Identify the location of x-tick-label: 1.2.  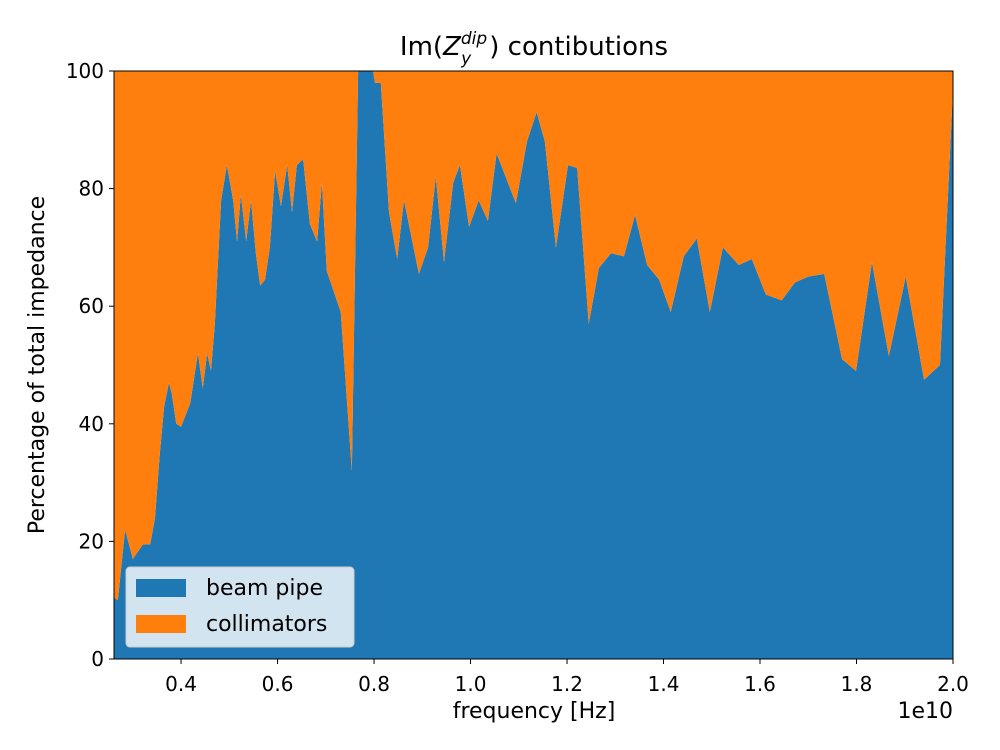
(567, 684).